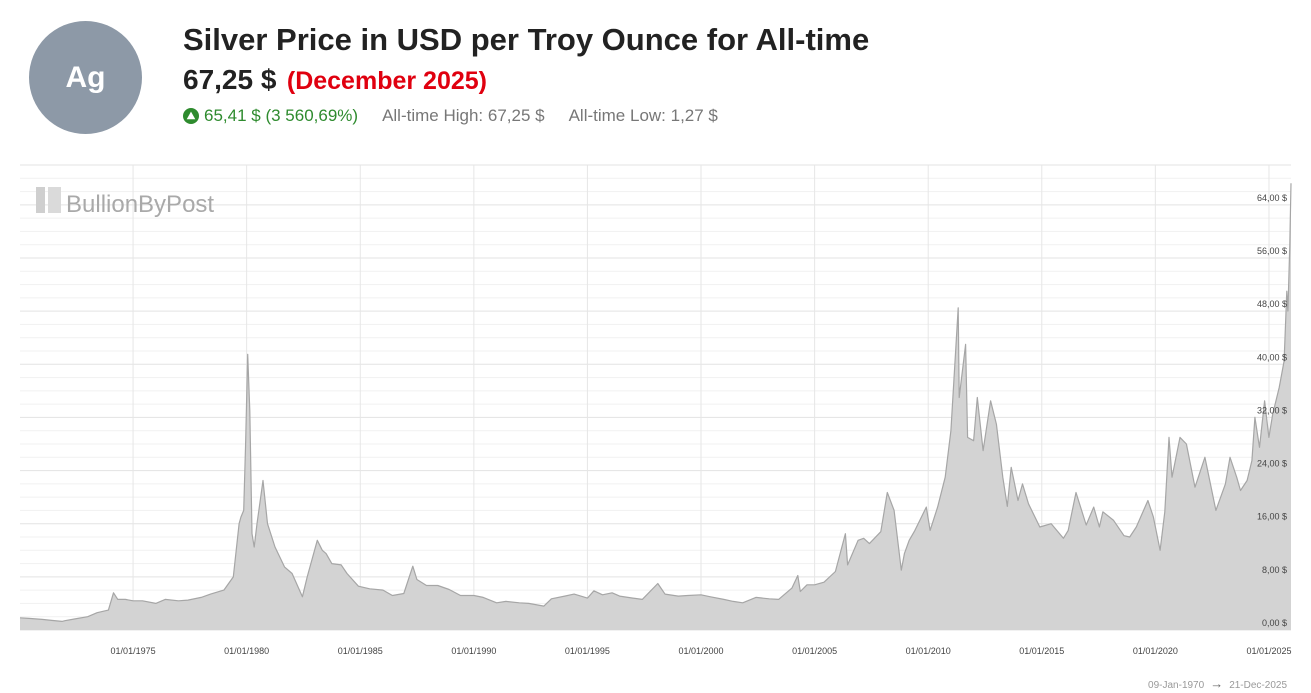 The image size is (1311, 693). What do you see at coordinates (1274, 623) in the screenshot?
I see `y-tick-label: 0,00 $` at bounding box center [1274, 623].